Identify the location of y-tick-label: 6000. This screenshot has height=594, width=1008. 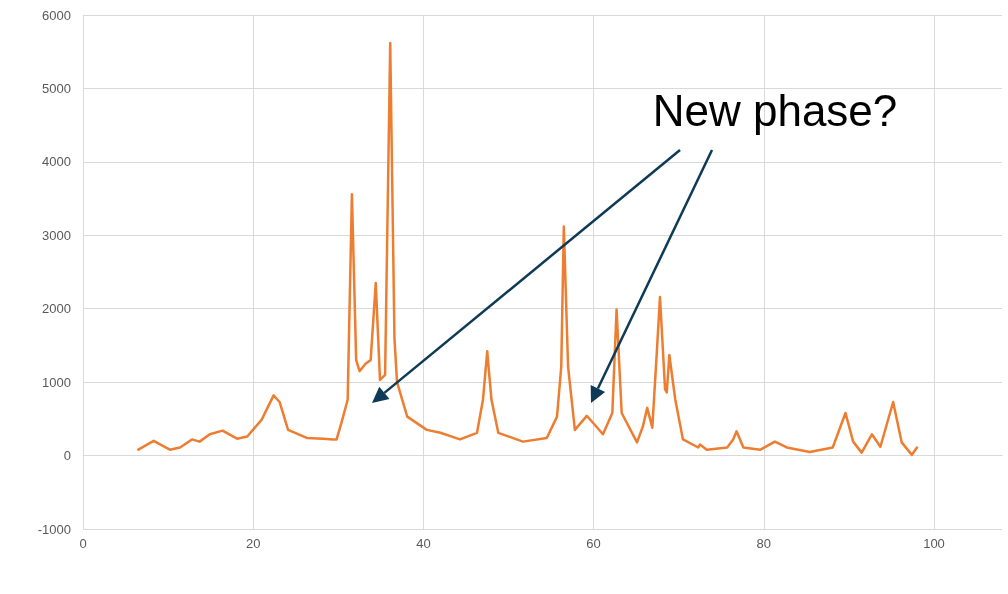
(56, 15).